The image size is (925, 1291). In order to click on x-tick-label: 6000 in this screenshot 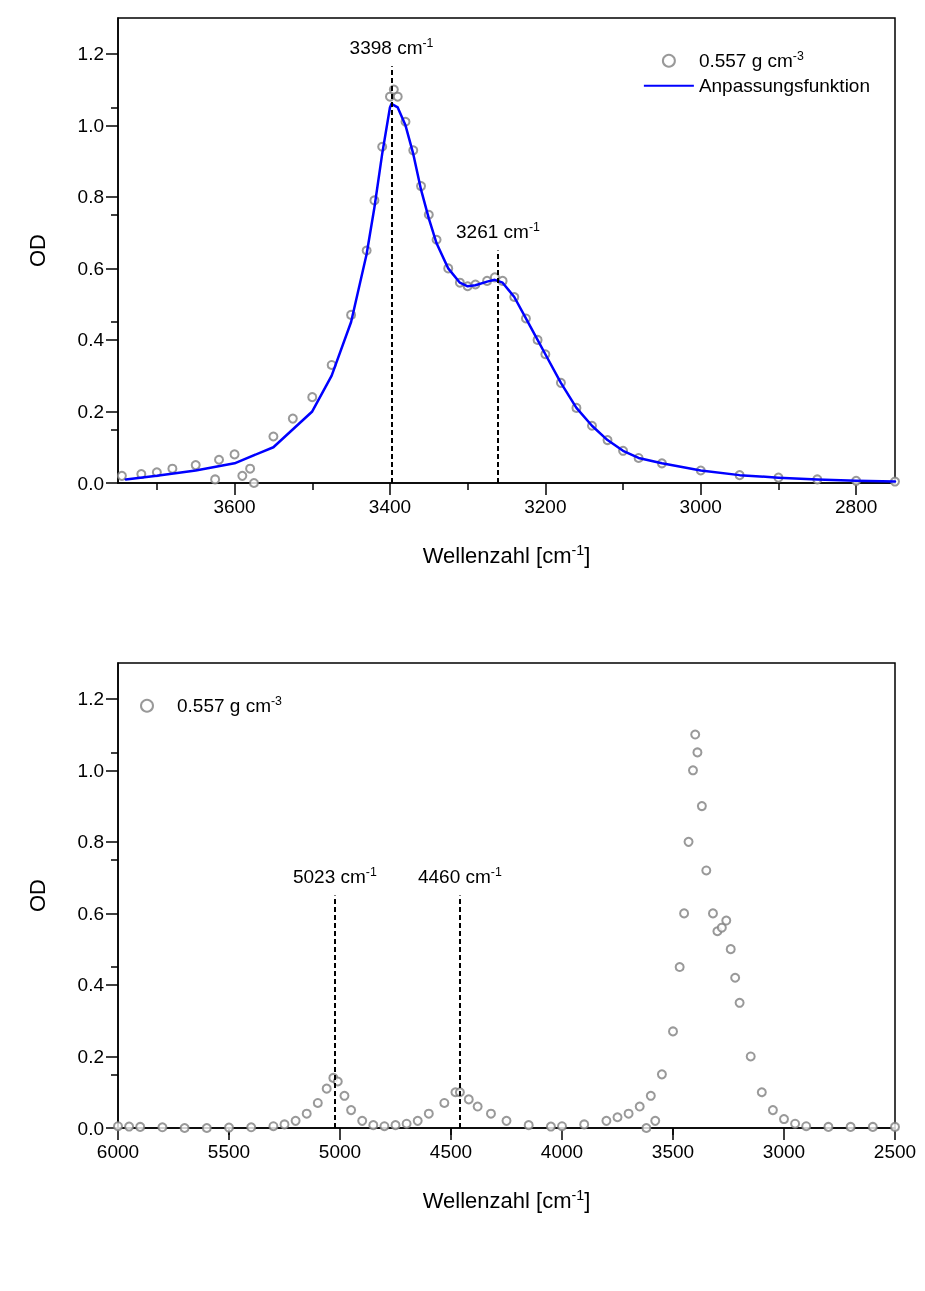, I will do `click(118, 1151)`.